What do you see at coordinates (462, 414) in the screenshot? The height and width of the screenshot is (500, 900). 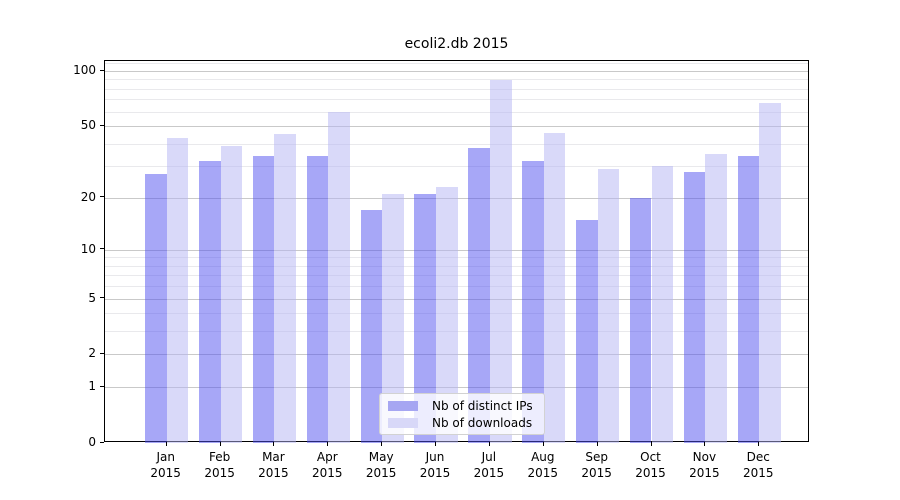 I see `legend: Nb of distinct IPs Nb of downloads` at bounding box center [462, 414].